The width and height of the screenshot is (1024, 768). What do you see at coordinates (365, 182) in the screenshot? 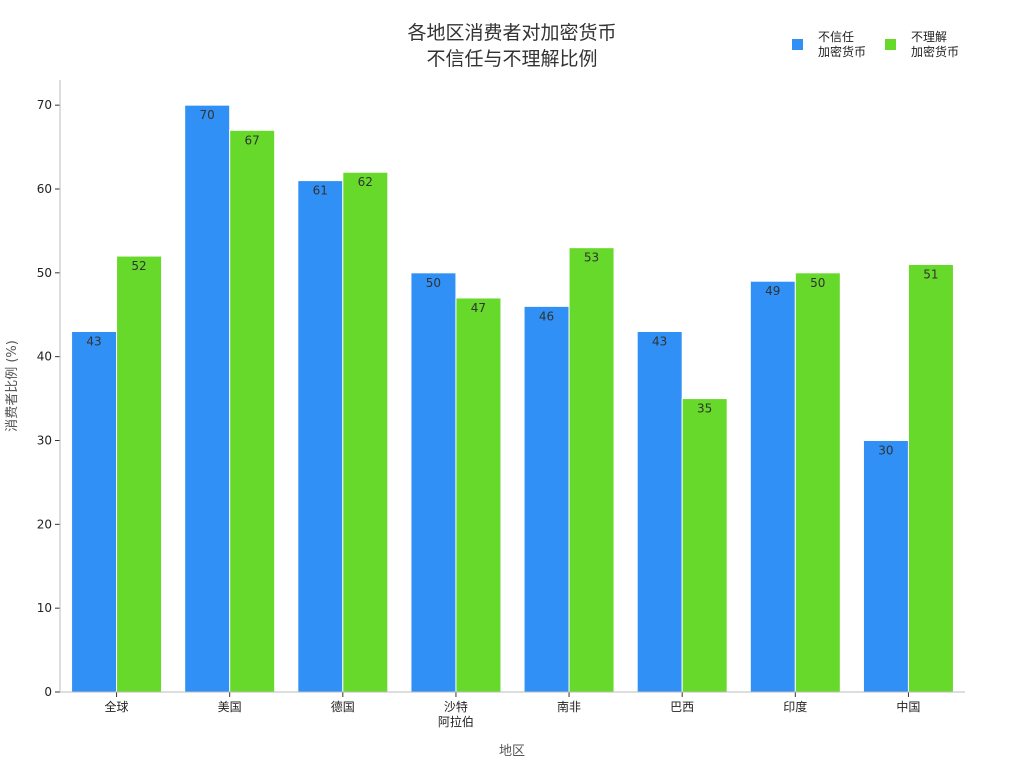
I see `bar-value-label: 62` at bounding box center [365, 182].